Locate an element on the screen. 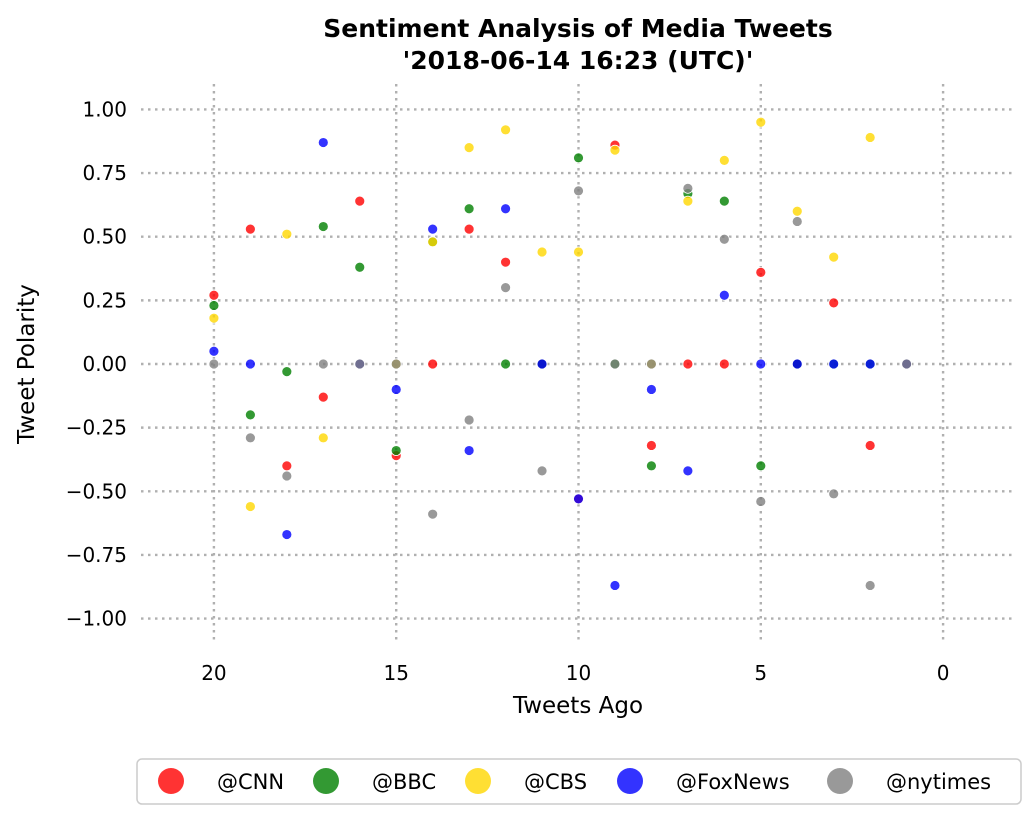 This screenshot has height=819, width=1036. x-tick-label: 5 is located at coordinates (760, 673).